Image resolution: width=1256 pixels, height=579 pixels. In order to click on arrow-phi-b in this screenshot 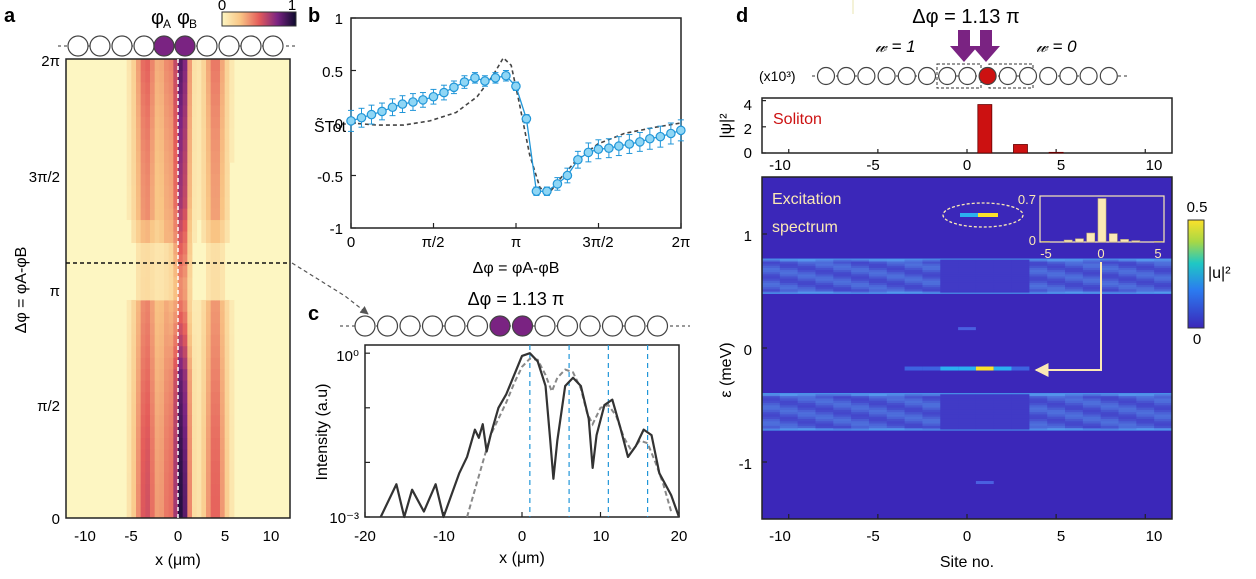, I will do `click(986, 46)`.